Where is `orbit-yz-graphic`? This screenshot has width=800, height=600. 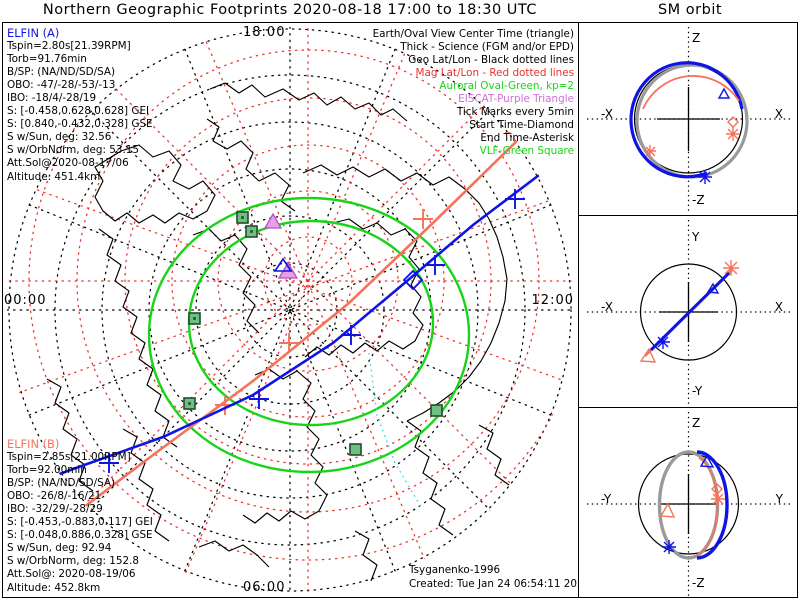 orbit-yz-graphic is located at coordinates (688, 504).